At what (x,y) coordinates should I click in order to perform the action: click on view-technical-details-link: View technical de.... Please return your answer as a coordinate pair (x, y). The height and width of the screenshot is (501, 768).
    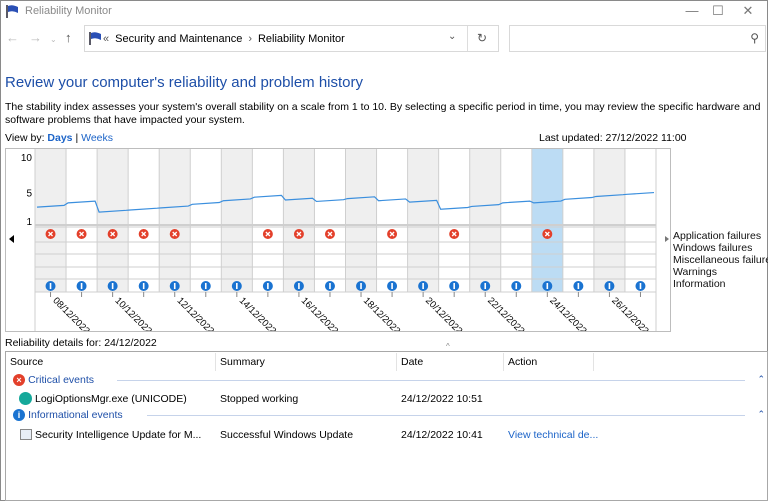
    Looking at the image, I should click on (553, 435).